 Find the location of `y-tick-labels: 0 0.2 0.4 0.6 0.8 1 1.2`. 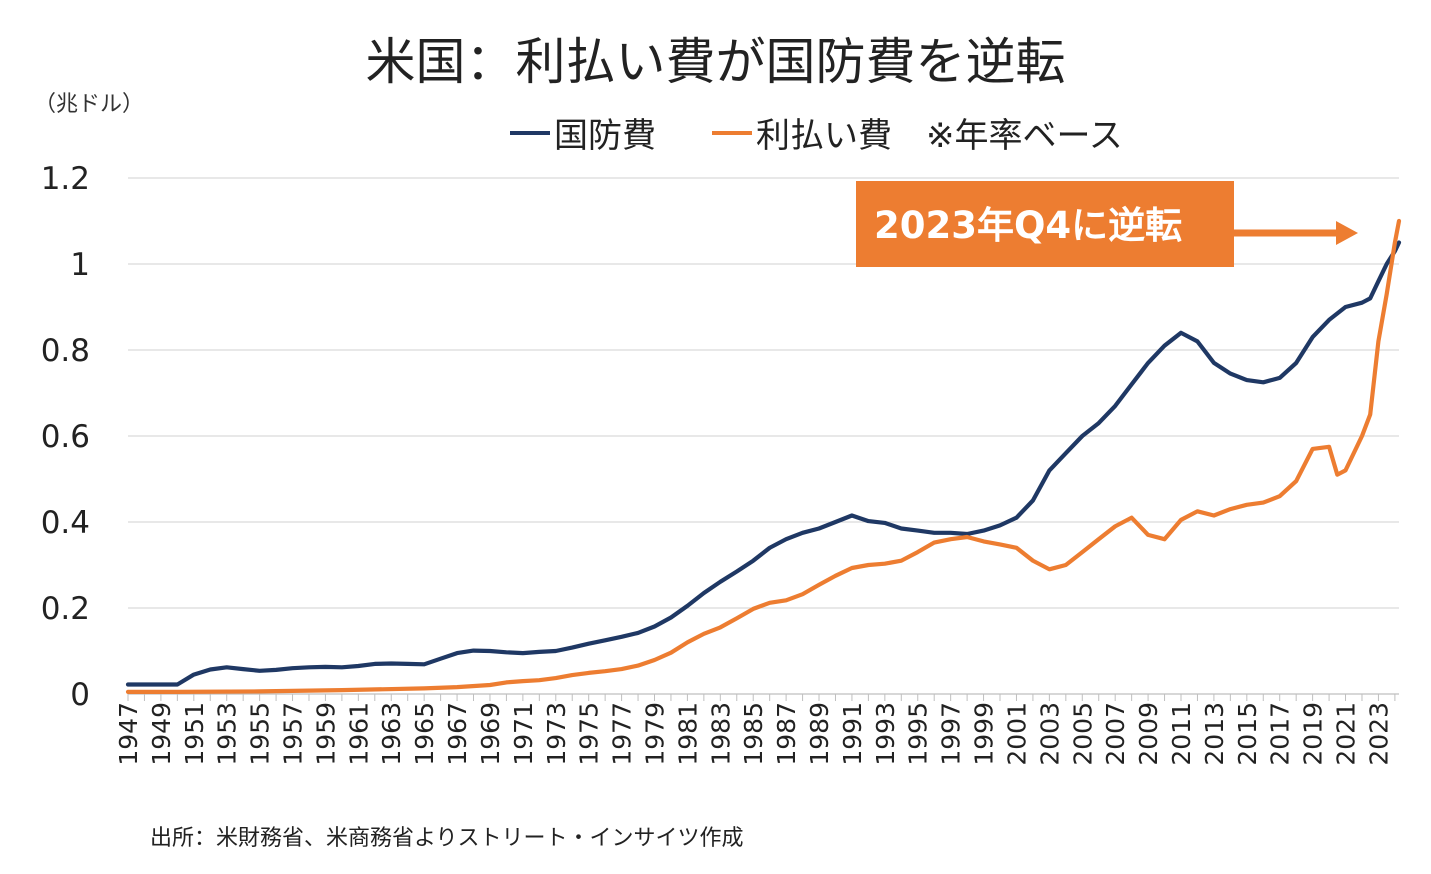

y-tick-labels: 0 0.2 0.4 0.6 0.8 1 1.2 is located at coordinates (65, 437).